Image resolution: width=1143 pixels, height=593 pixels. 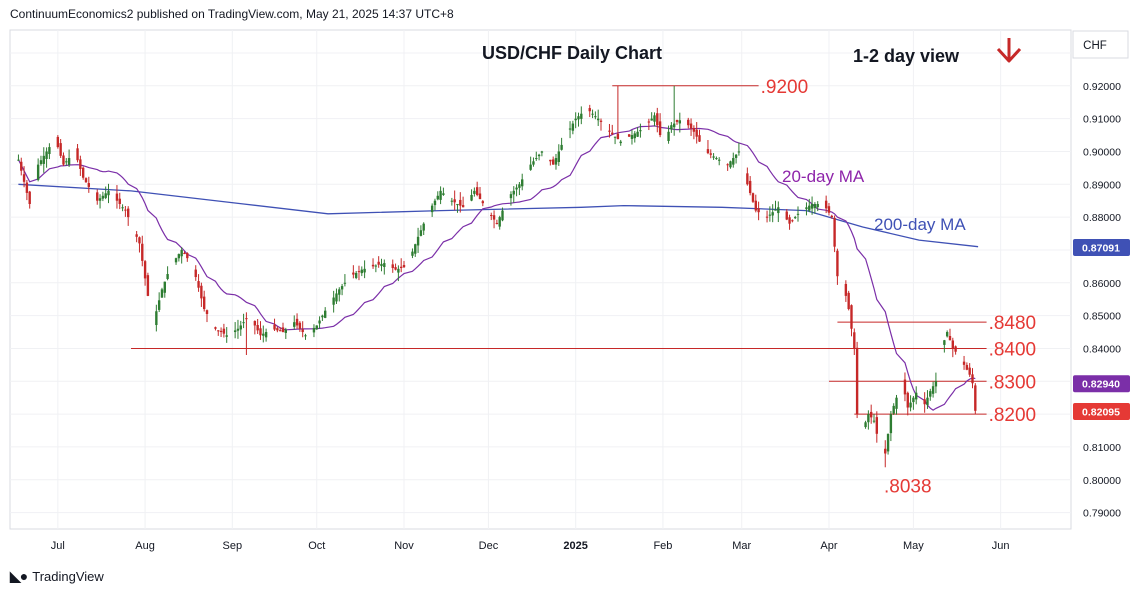 What do you see at coordinates (19, 576) in the screenshot?
I see `tradingview-logo-icon: ◣●` at bounding box center [19, 576].